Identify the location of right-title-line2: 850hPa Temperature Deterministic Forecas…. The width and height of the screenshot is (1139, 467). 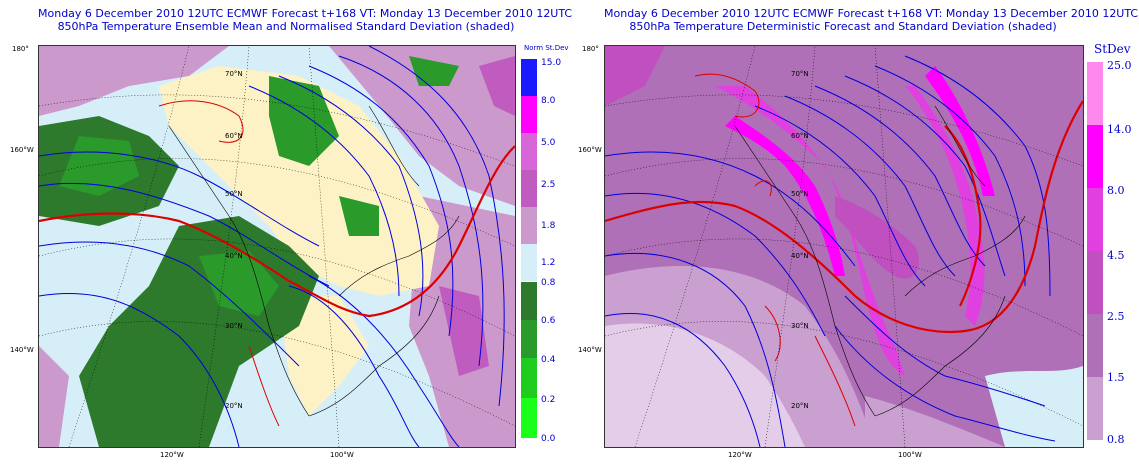
(843, 26).